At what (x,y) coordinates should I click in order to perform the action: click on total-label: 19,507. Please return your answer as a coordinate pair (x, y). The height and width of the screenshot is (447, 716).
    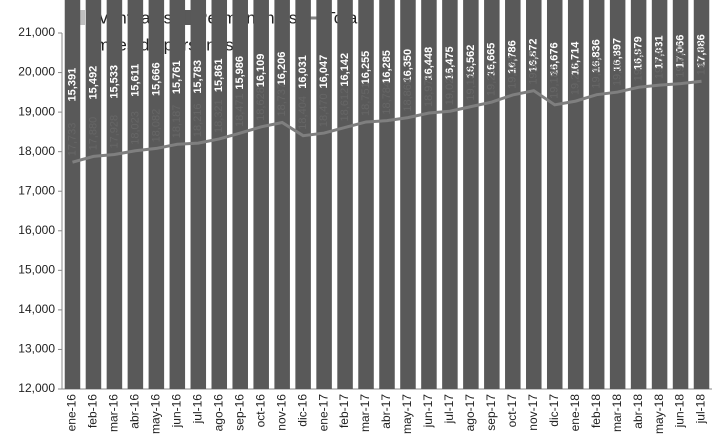
    Looking at the image, I should click on (618, 69).